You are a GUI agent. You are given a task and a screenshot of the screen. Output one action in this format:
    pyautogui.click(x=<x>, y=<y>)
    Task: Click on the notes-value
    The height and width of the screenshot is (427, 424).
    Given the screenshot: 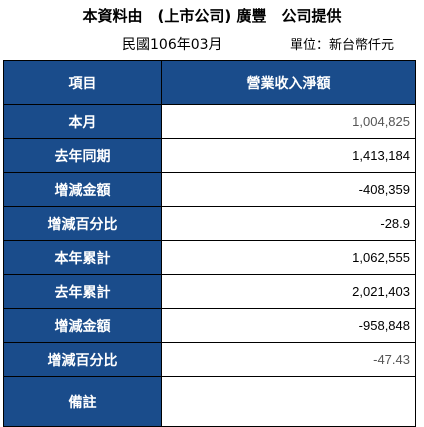 What is the action you would take?
    pyautogui.click(x=288, y=401)
    